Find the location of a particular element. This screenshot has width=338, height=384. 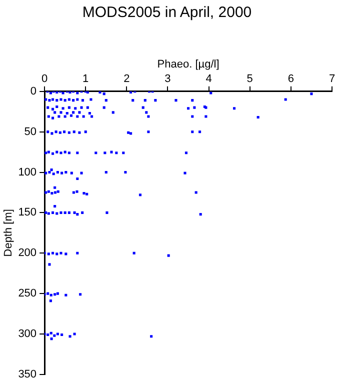

y-tick-label: 50 is located at coordinates (30, 132).